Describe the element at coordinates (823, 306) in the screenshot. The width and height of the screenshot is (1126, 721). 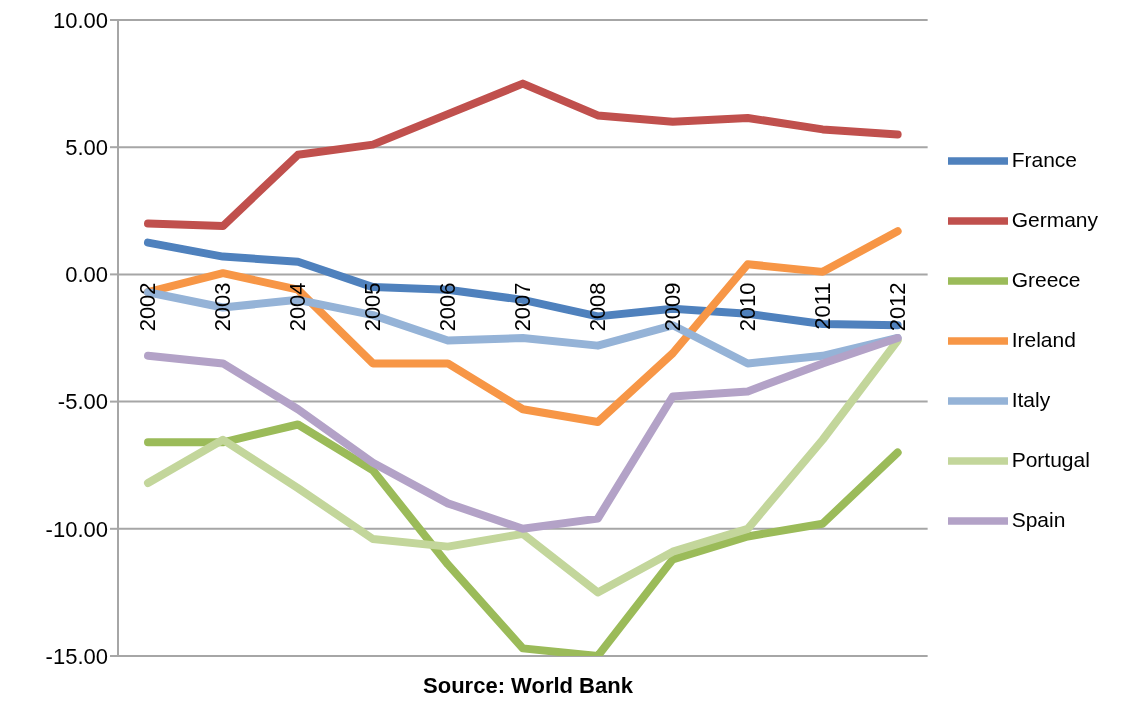
I see `x-tick-label: 2011` at that location.